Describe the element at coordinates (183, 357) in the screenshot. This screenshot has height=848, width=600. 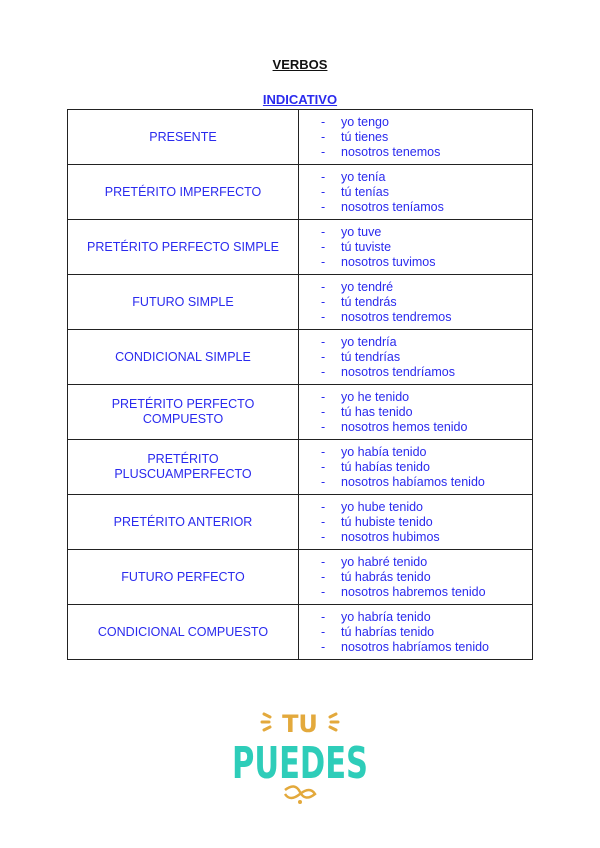
I see `tense-name: CONDICIONAL SIMPLE` at that location.